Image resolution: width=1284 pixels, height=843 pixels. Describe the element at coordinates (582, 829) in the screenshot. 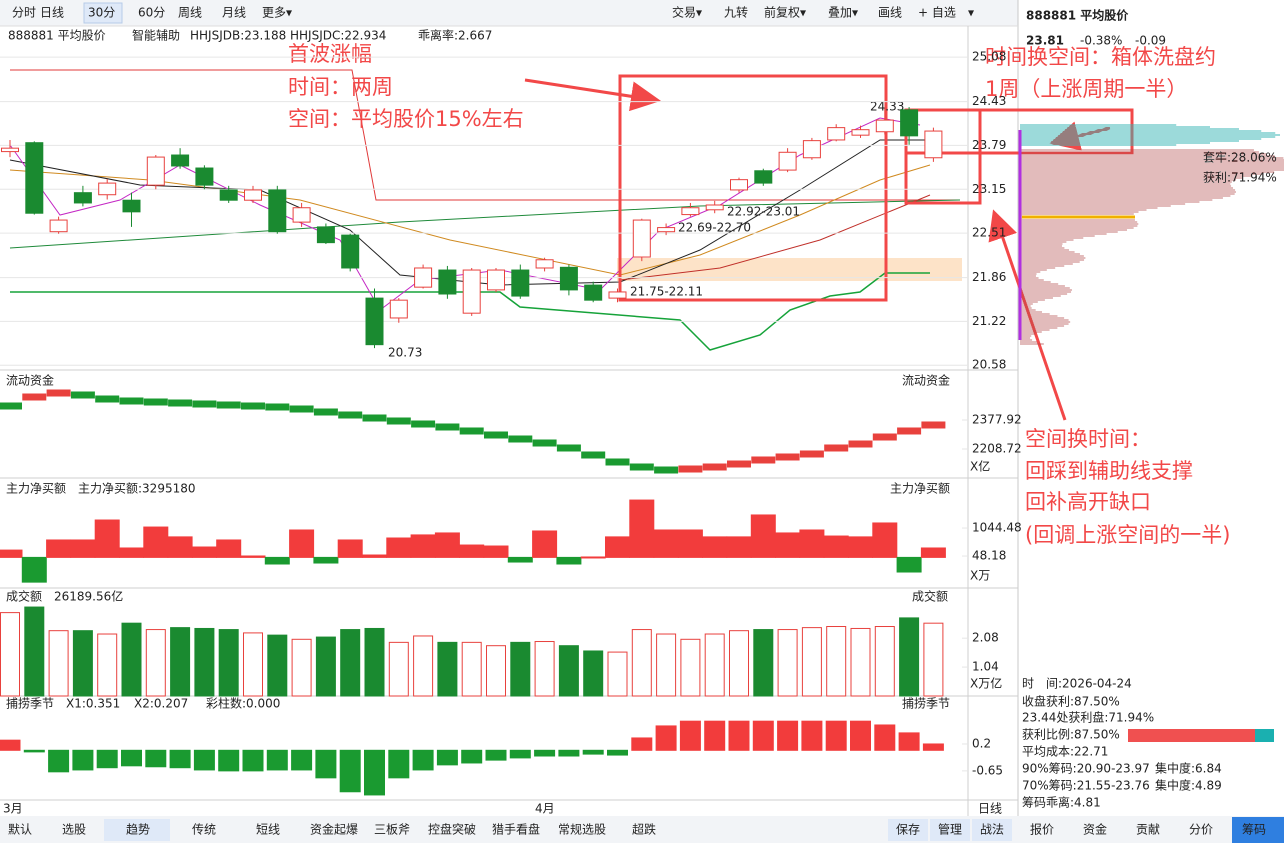

I see `bottom-tab: 常规选股` at that location.